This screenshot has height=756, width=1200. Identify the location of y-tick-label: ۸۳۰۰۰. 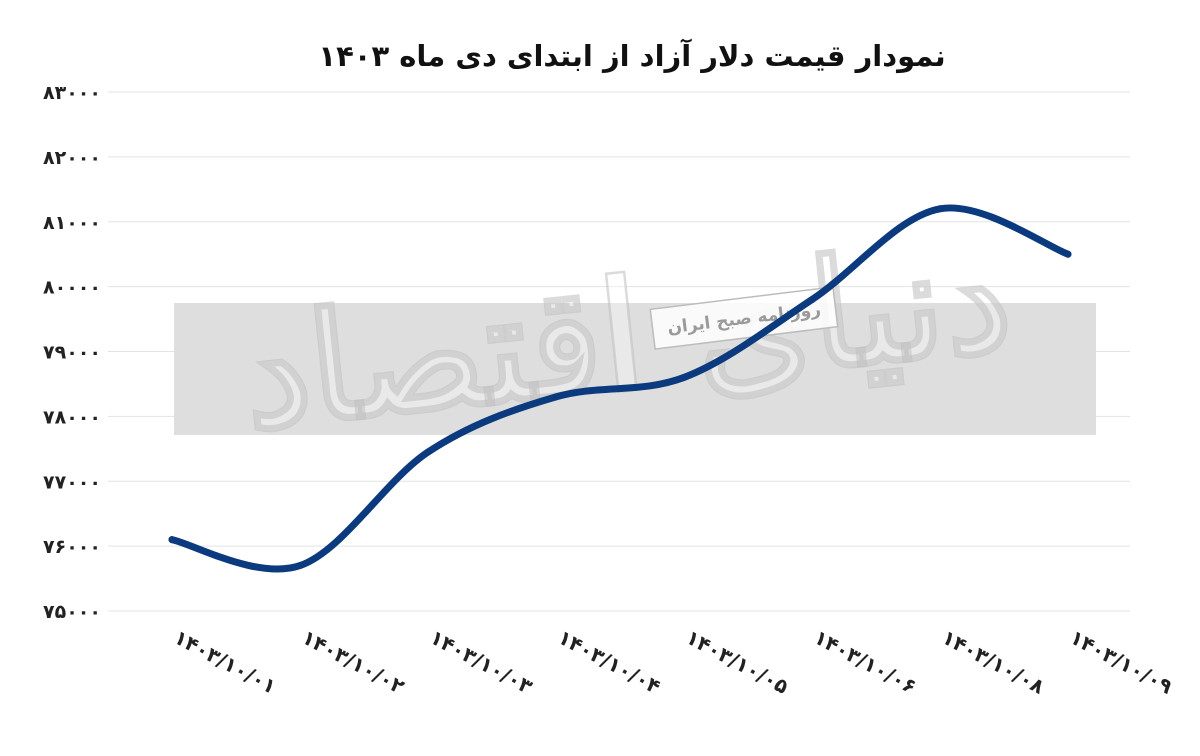
(72, 93).